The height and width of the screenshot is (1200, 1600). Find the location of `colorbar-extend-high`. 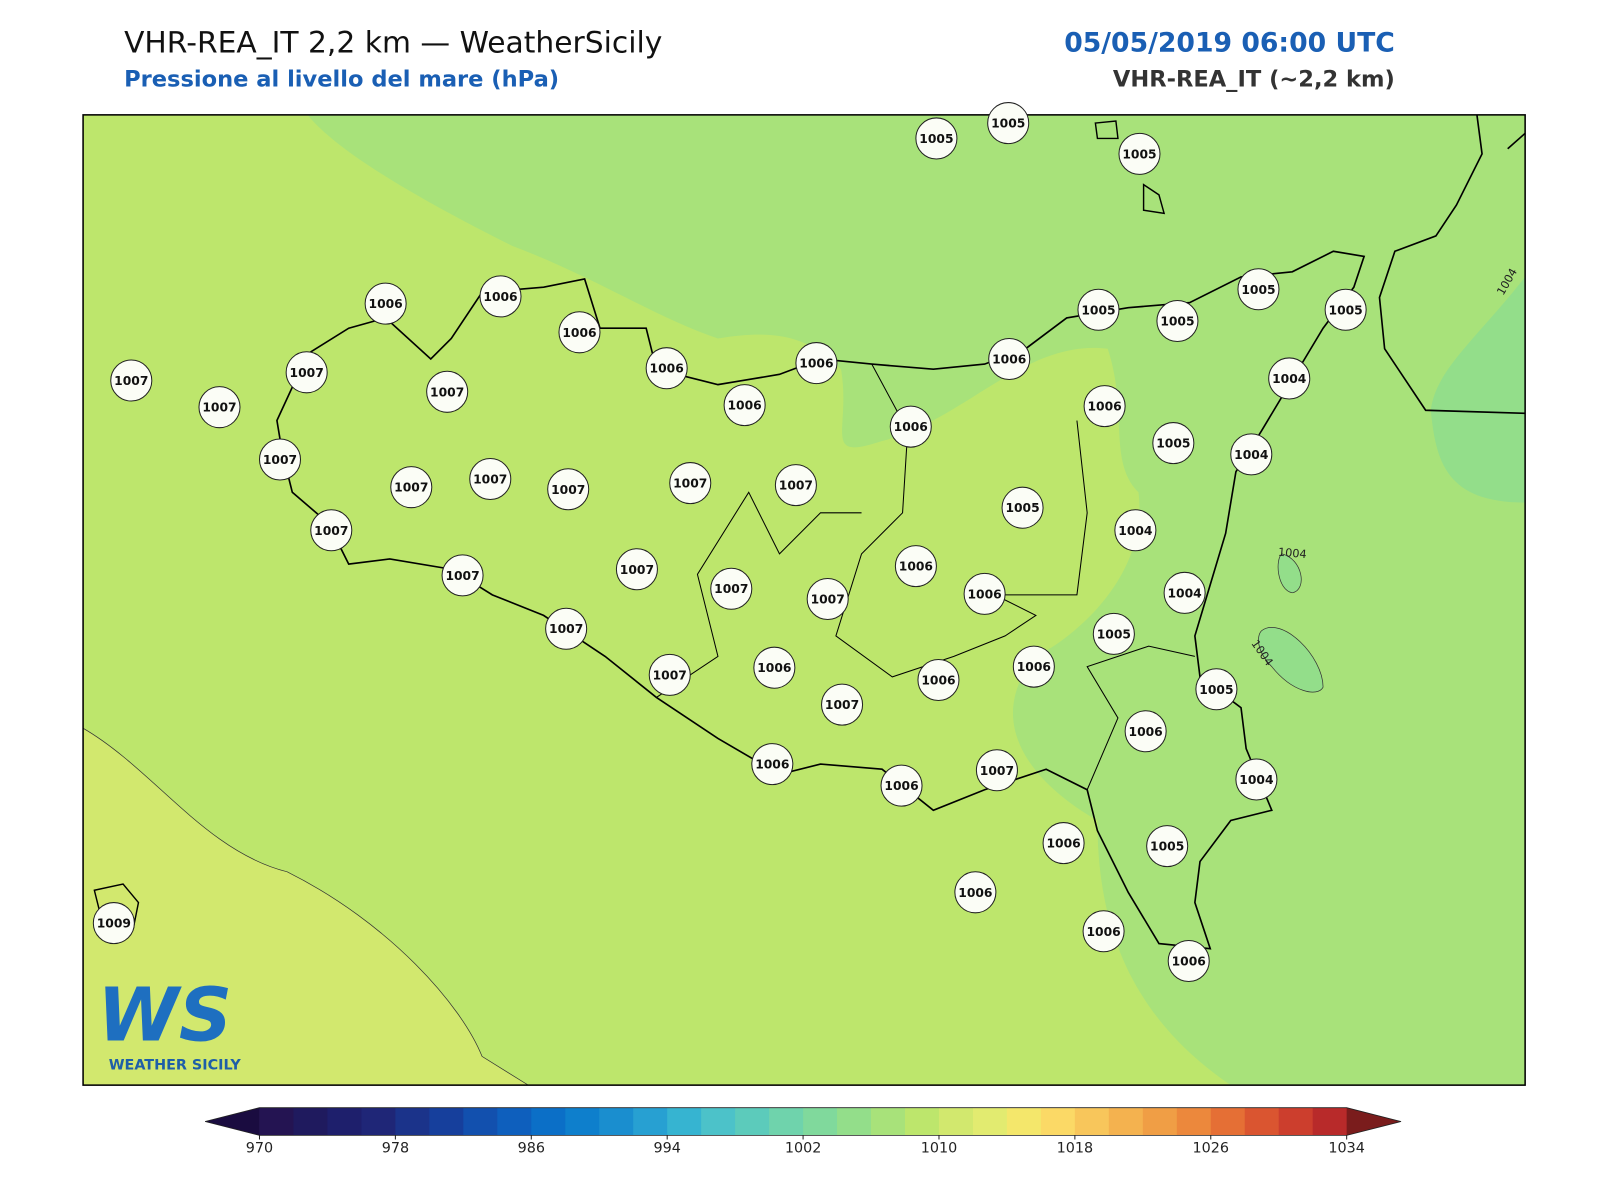

colorbar-extend-high is located at coordinates (1374, 1121).